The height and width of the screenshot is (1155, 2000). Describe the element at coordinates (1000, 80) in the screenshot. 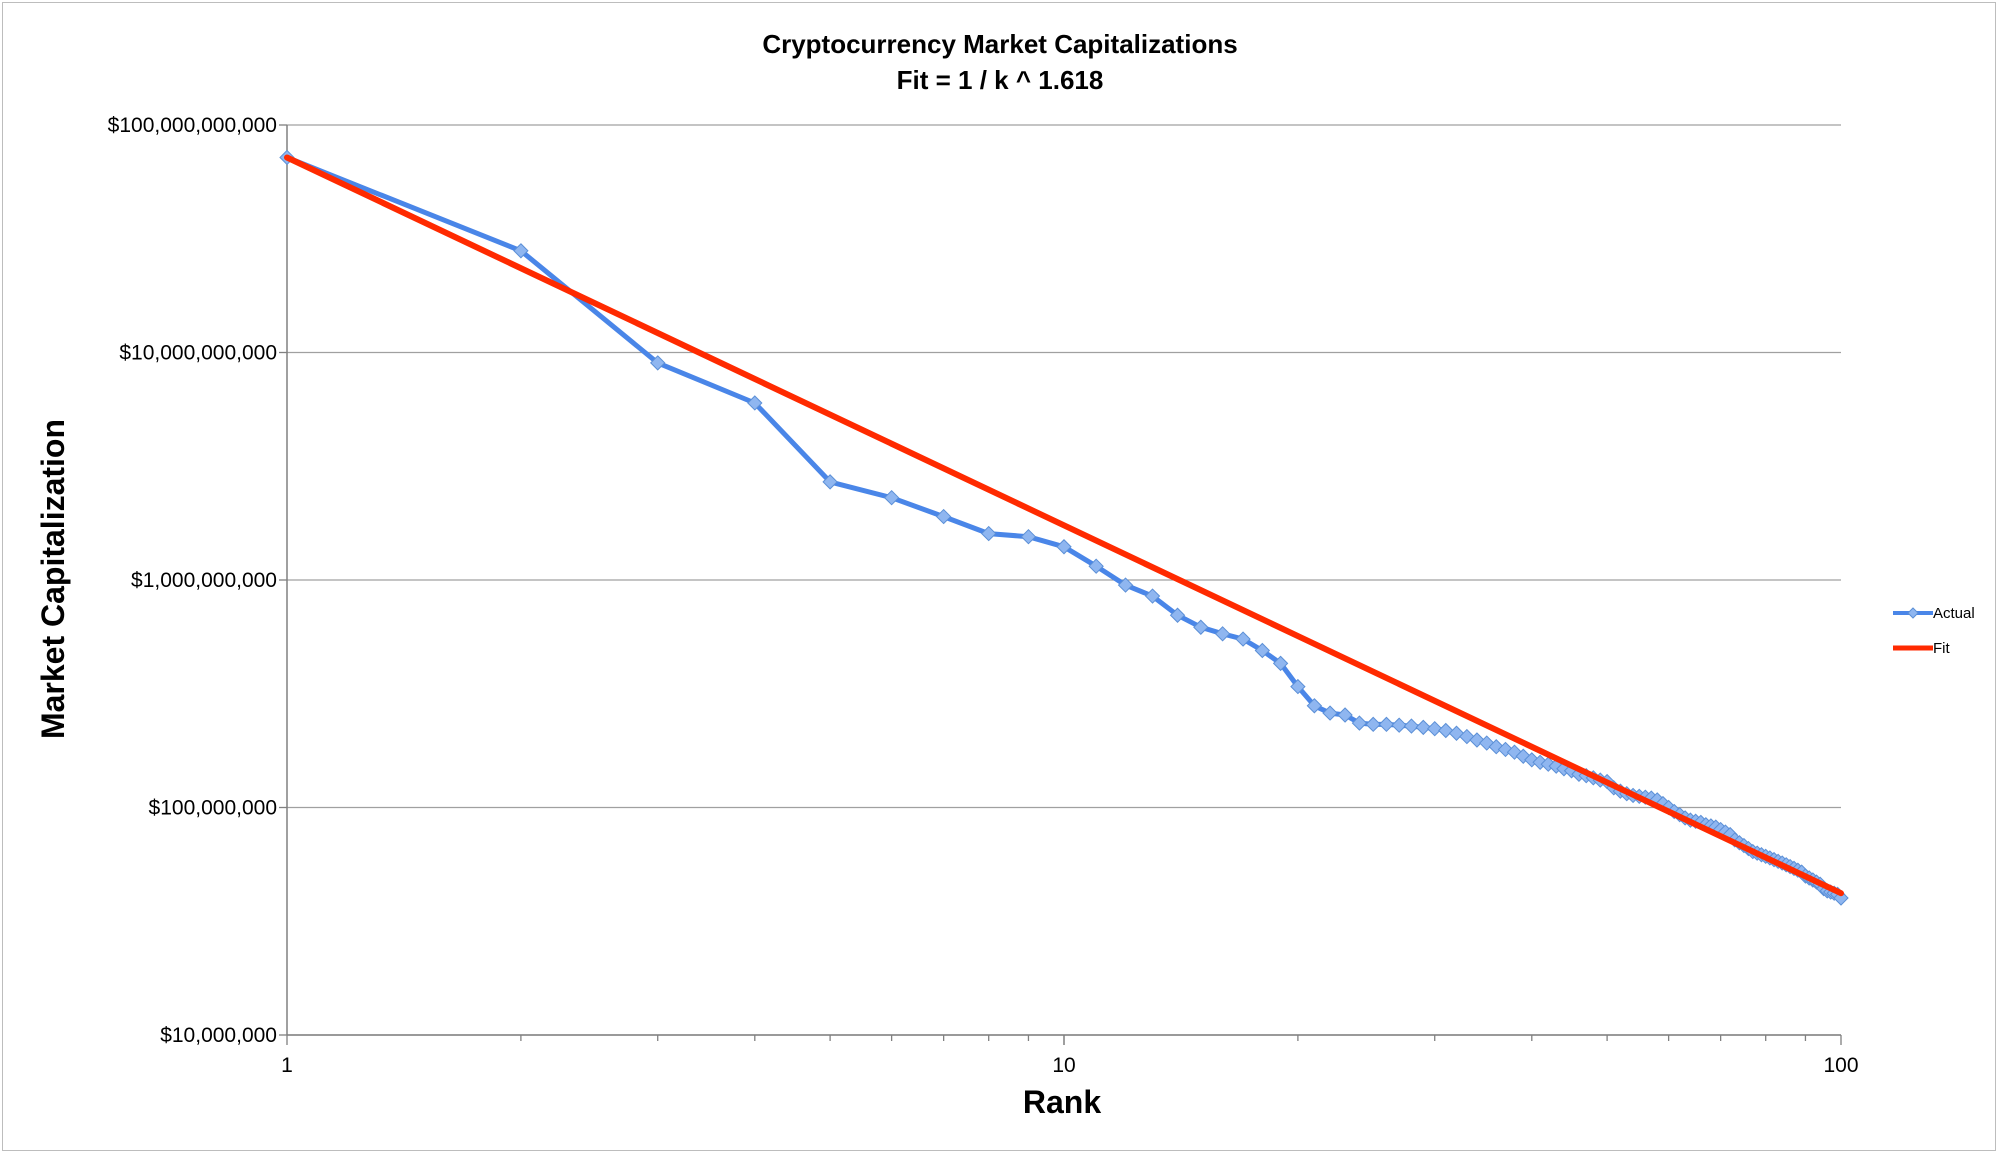

I see `chart-subtitle: Fit = 1 / k ^ 1.618` at that location.